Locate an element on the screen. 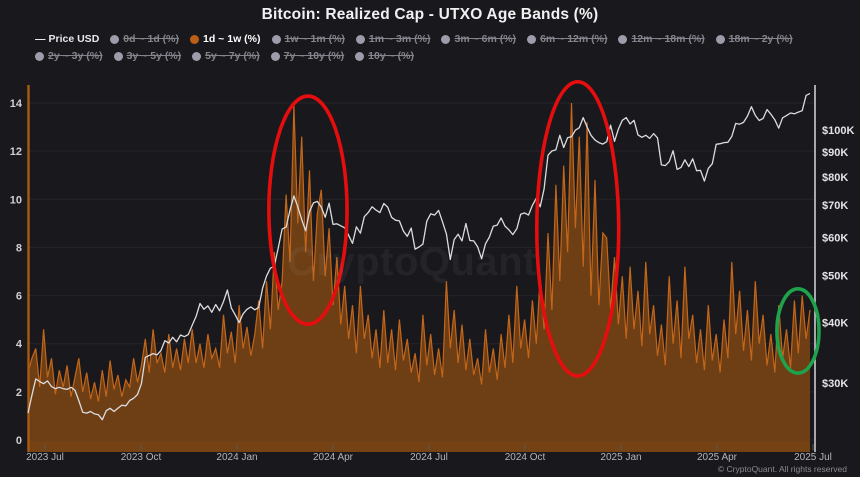  legend-item-6m-12m: 6m ~ 12m (%) is located at coordinates (567, 39).